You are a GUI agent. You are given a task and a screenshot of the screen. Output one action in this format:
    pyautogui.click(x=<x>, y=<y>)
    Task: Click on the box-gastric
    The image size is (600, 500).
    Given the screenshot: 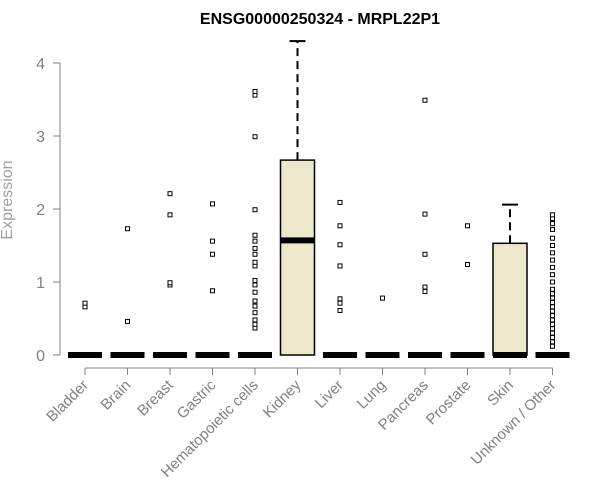 What is the action you would take?
    pyautogui.click(x=212, y=279)
    